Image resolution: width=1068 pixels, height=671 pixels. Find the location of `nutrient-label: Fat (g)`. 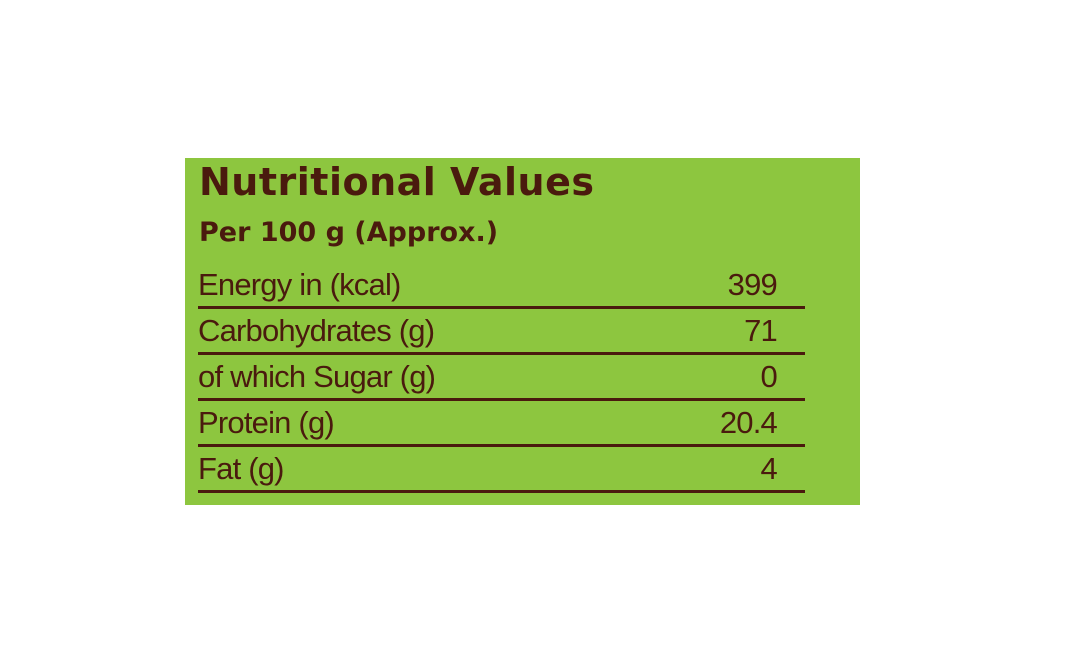

nutrient-label: Fat (g) is located at coordinates (241, 468).